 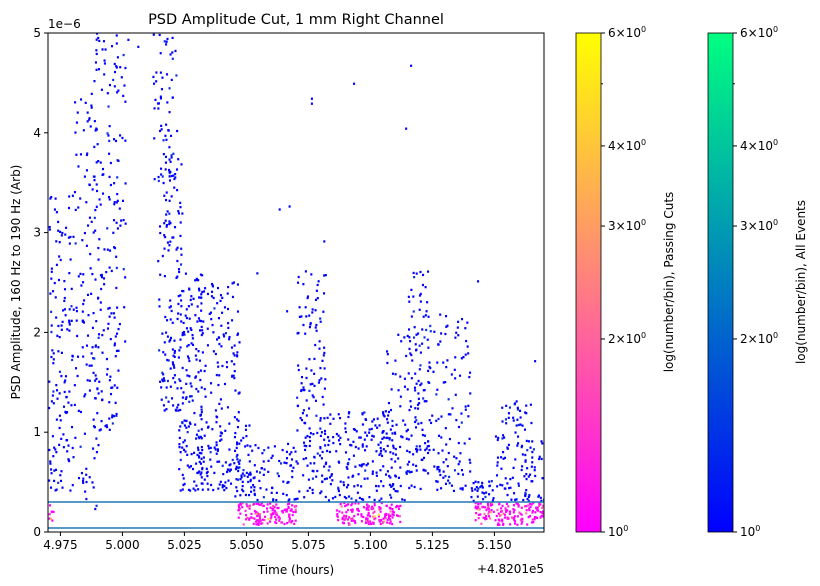 I want to click on colorbar-tick-label: 100, so click(x=750, y=531).